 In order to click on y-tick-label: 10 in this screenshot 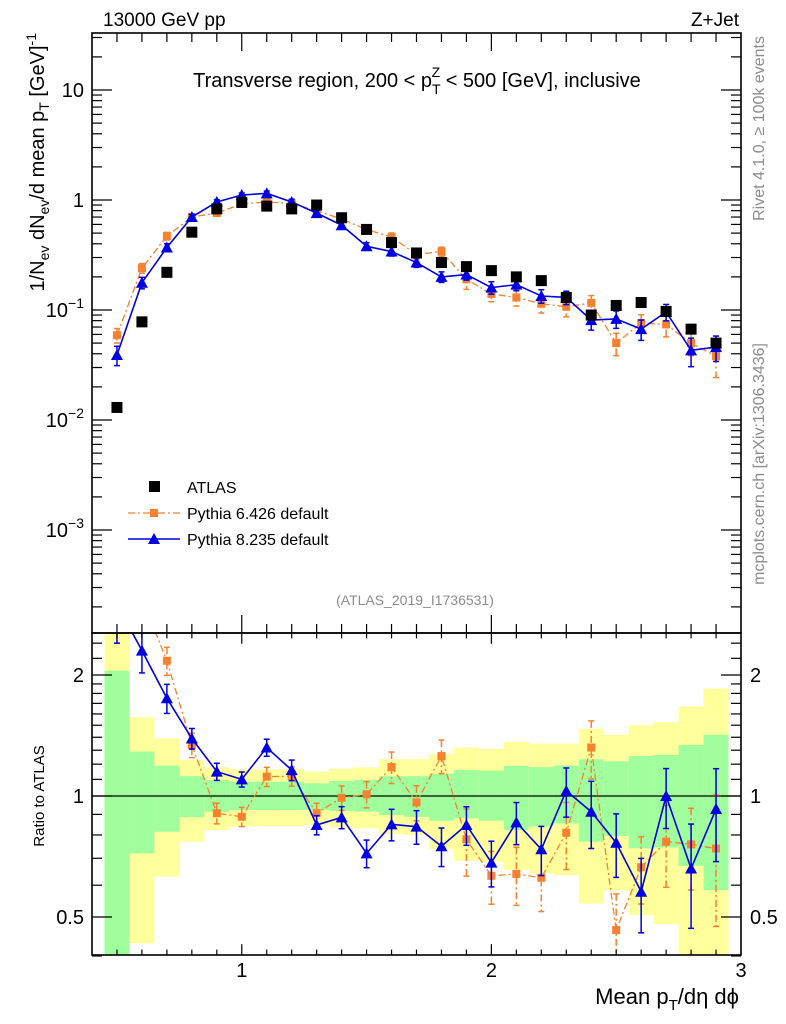, I will do `click(73, 91)`.